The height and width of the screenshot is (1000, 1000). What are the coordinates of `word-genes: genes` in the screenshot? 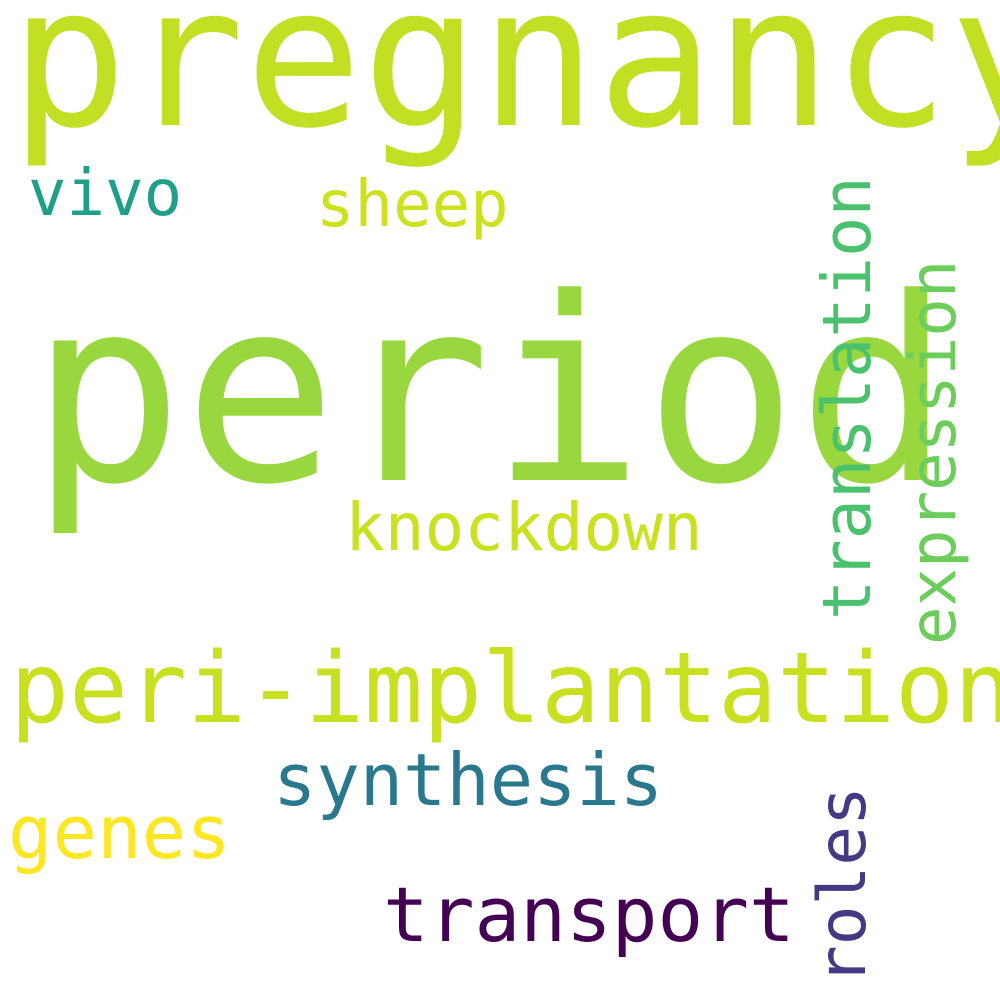 It's located at (119, 833).